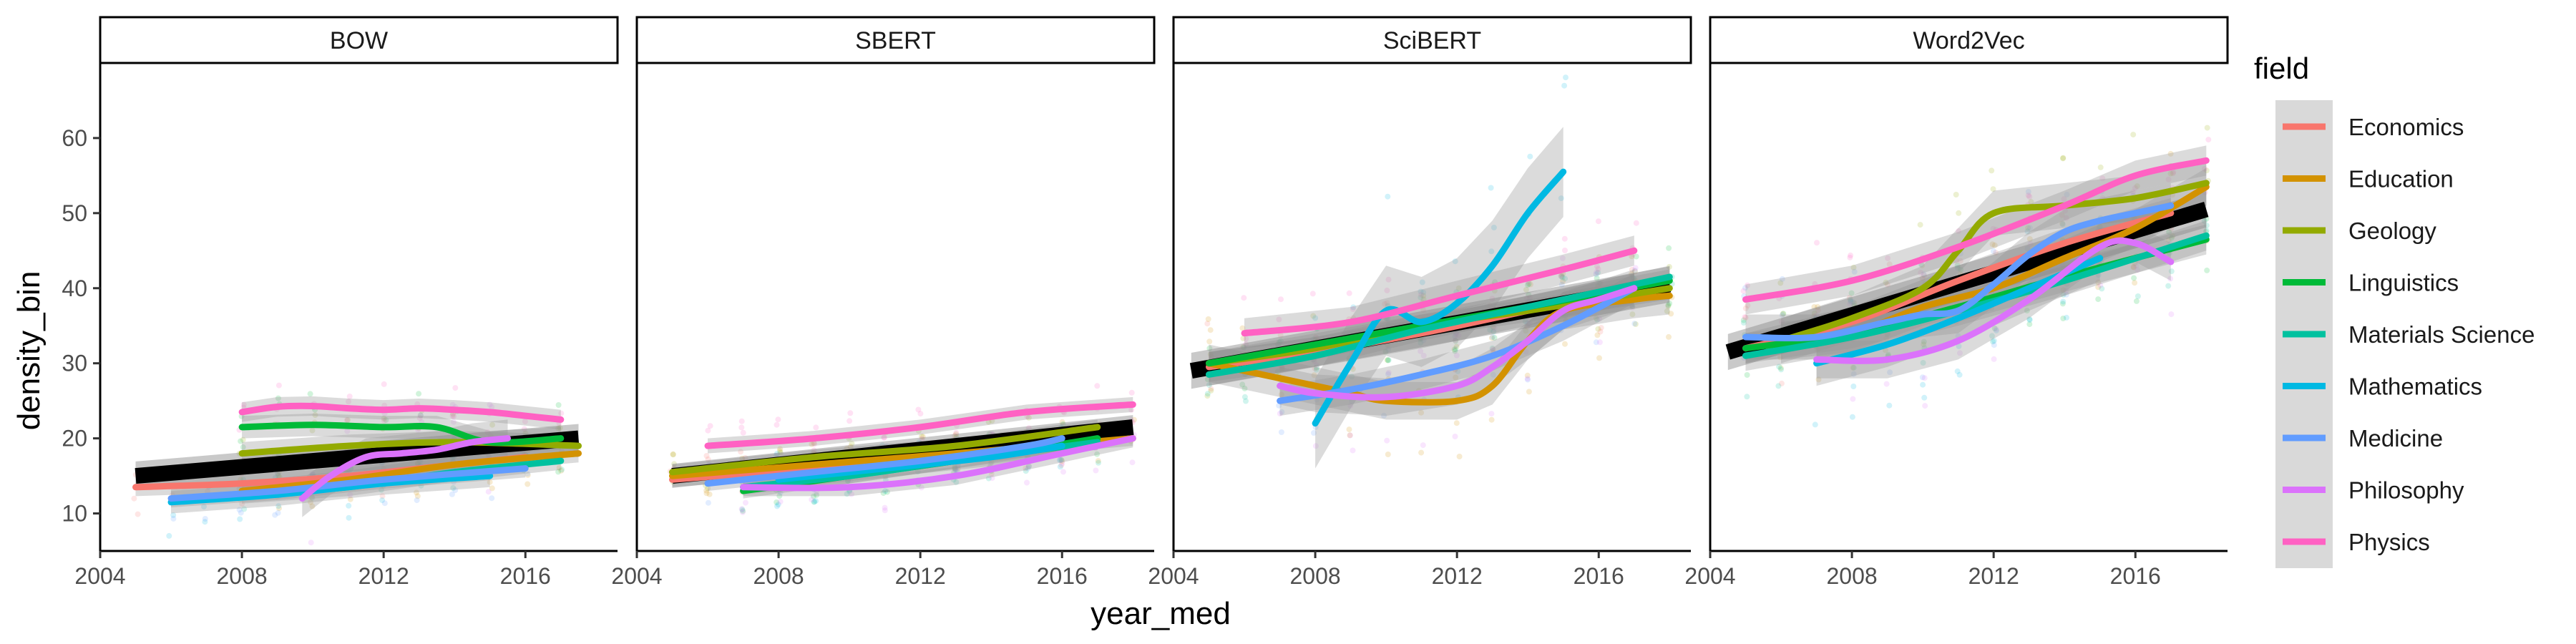 This screenshot has width=2576, height=644. What do you see at coordinates (1968, 40) in the screenshot?
I see `facet-label: Word2Vec` at bounding box center [1968, 40].